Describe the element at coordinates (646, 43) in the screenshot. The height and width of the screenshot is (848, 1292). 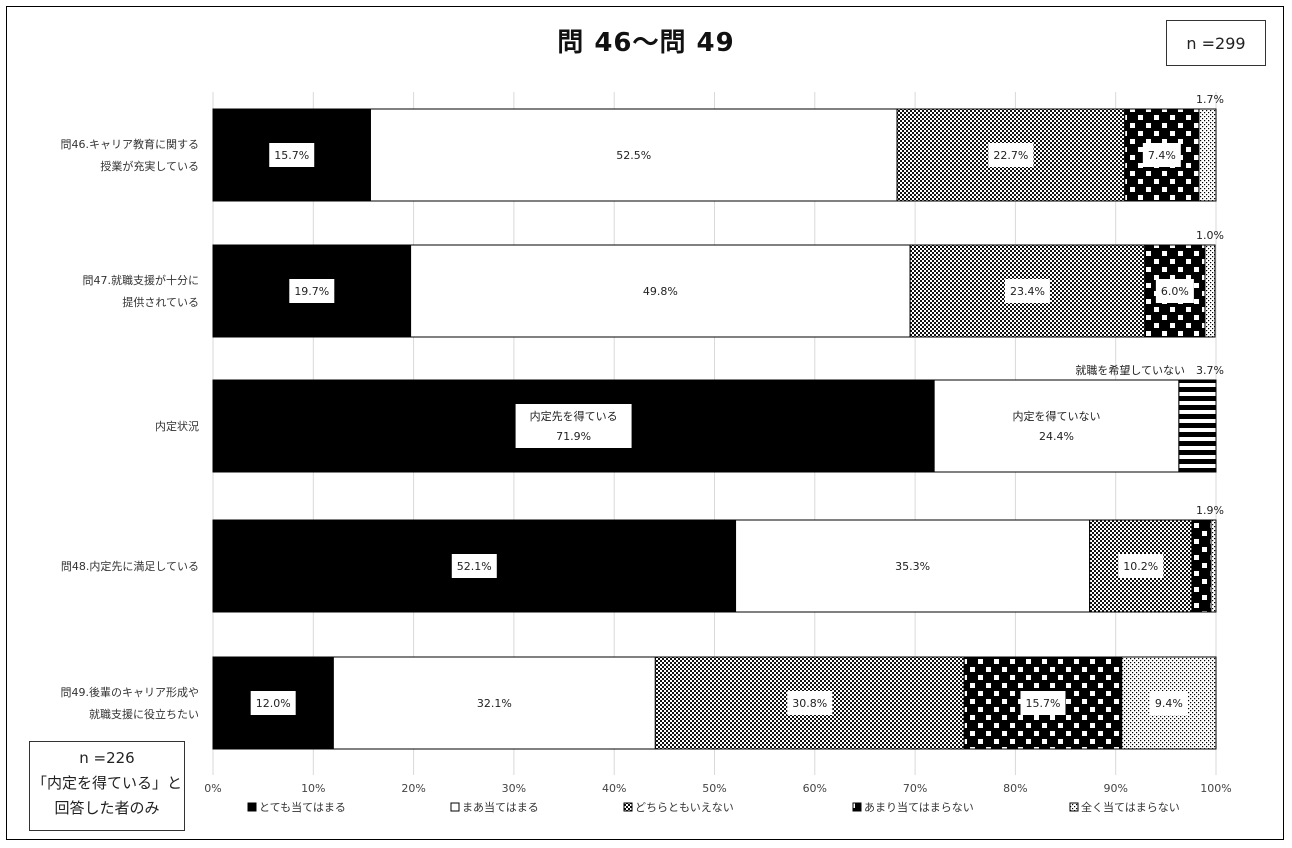
I see `chart-title: 問 46〜問 49` at that location.